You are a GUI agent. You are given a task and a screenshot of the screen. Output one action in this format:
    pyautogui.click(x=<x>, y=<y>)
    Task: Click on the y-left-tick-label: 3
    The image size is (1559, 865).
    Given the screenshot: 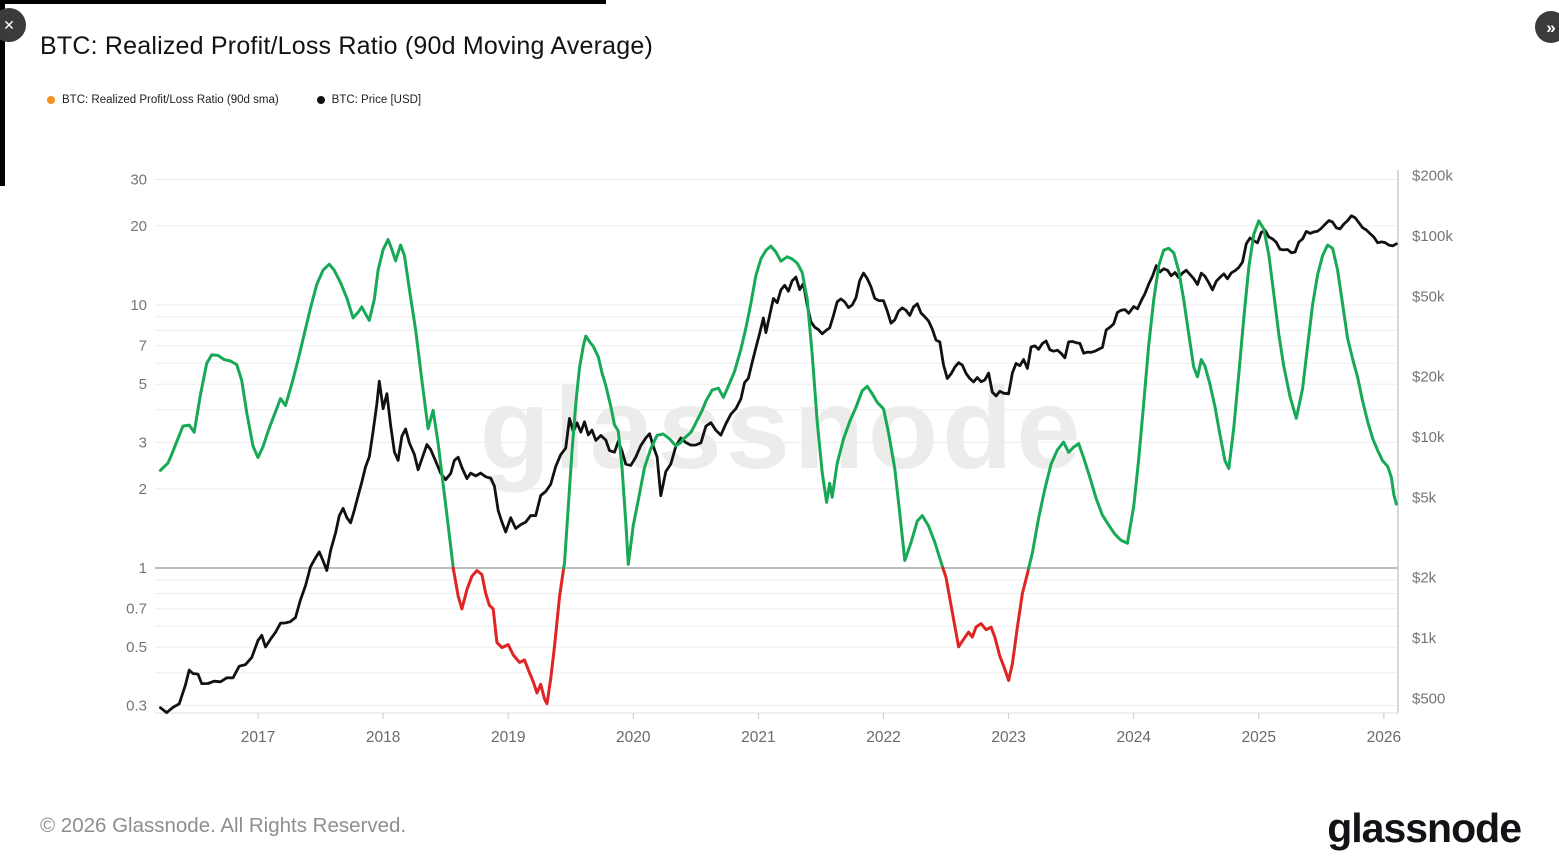 What is the action you would take?
    pyautogui.click(x=143, y=443)
    